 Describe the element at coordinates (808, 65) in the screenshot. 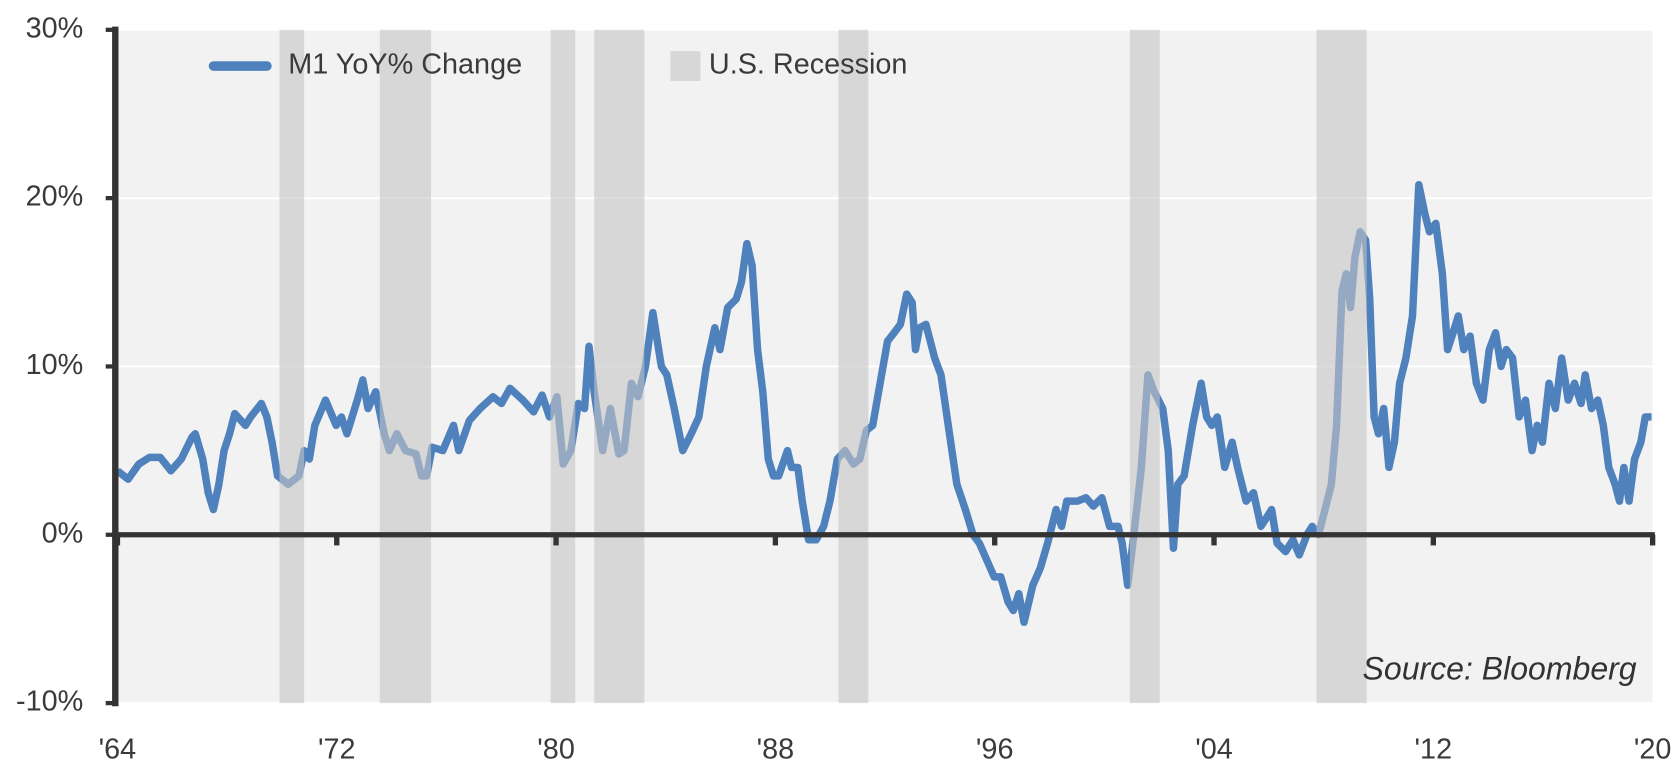

I see `legend-label: U.S. Recession` at that location.